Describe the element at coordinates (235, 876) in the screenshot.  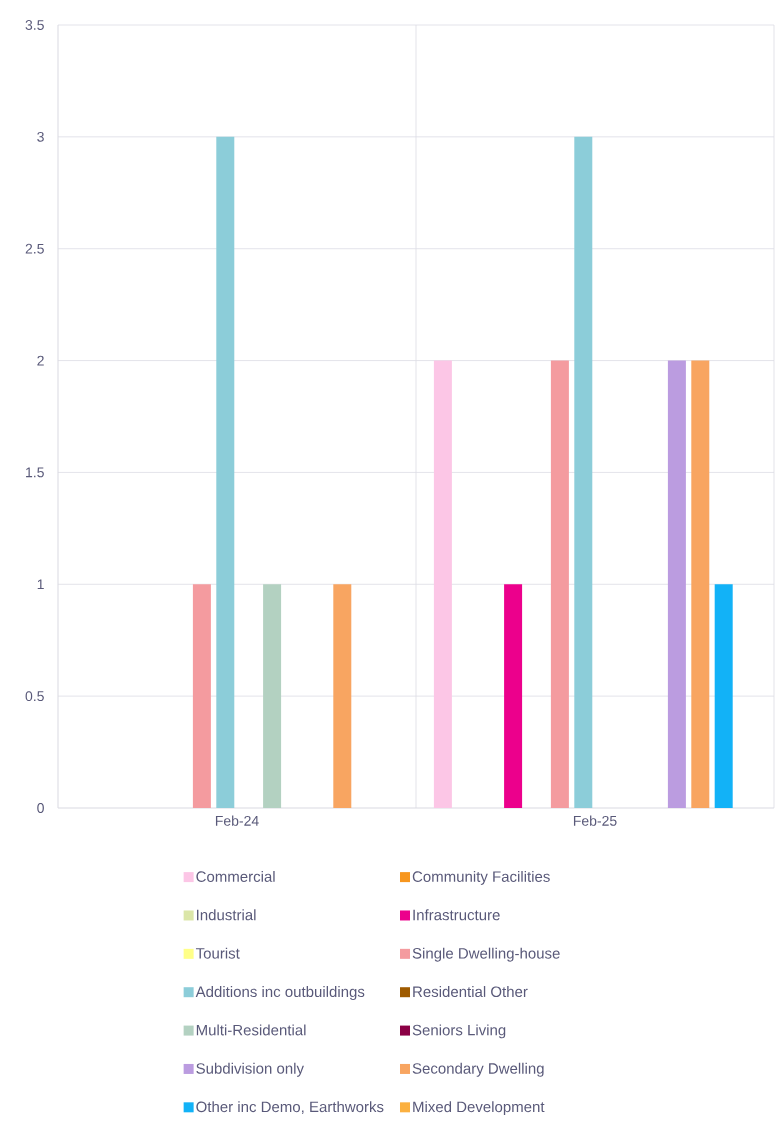
I see `legend-label: Commercial` at that location.